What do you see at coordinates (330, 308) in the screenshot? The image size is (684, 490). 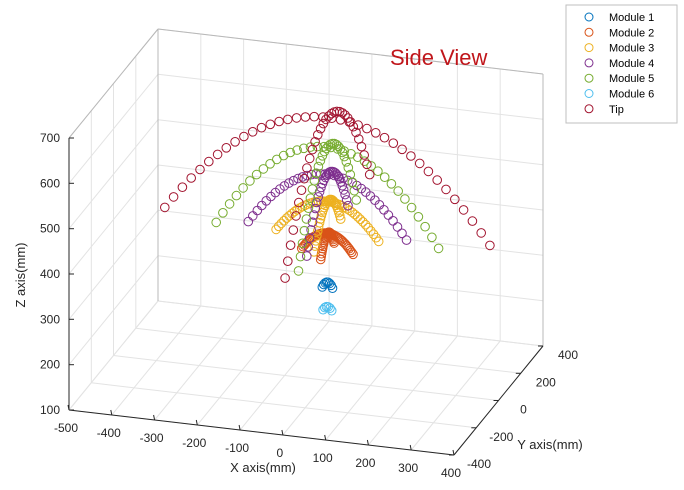 I see `module-6-point` at bounding box center [330, 308].